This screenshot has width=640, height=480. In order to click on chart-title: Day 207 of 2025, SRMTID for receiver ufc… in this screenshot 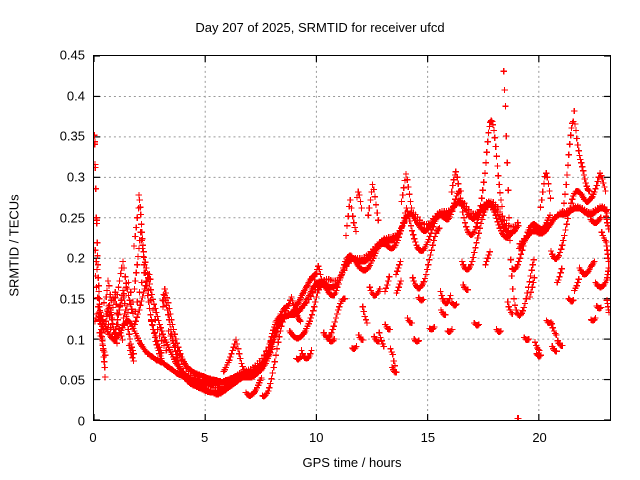, I will do `click(320, 27)`.